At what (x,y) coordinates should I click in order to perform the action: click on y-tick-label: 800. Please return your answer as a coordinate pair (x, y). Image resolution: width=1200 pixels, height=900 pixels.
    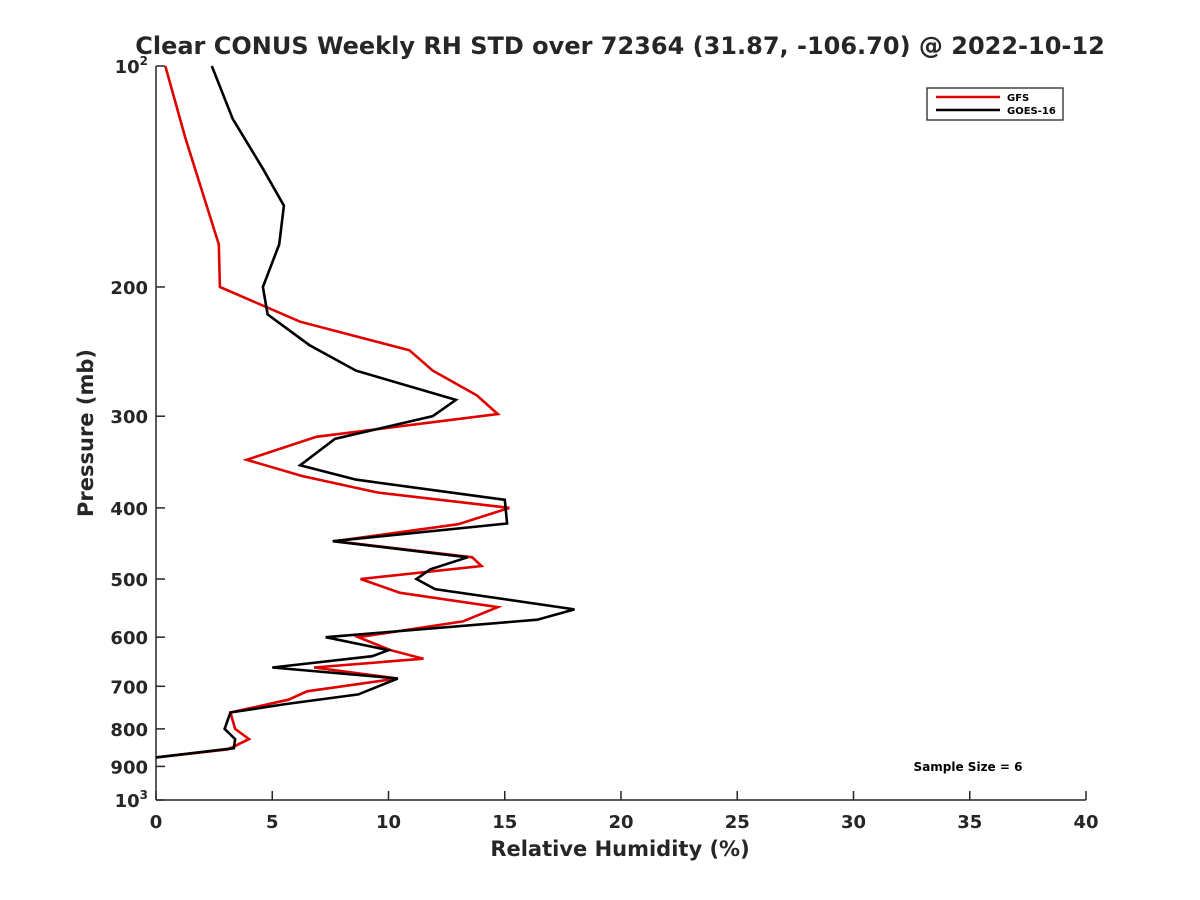
    Looking at the image, I should click on (129, 730).